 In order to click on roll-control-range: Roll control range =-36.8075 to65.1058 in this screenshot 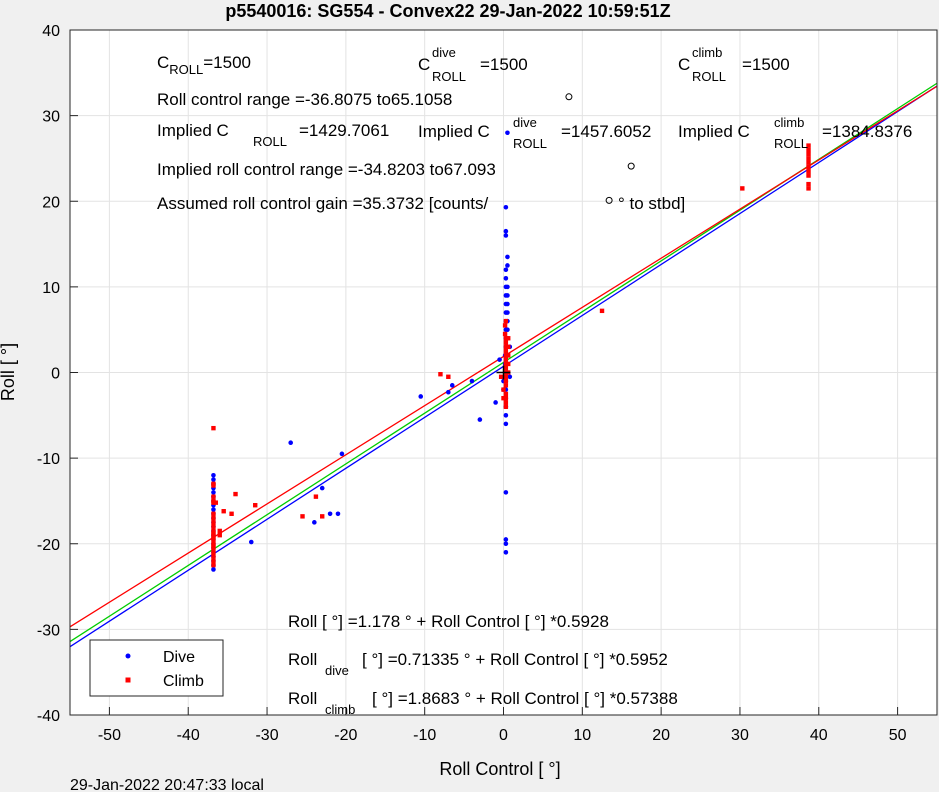, I will do `click(304, 99)`.